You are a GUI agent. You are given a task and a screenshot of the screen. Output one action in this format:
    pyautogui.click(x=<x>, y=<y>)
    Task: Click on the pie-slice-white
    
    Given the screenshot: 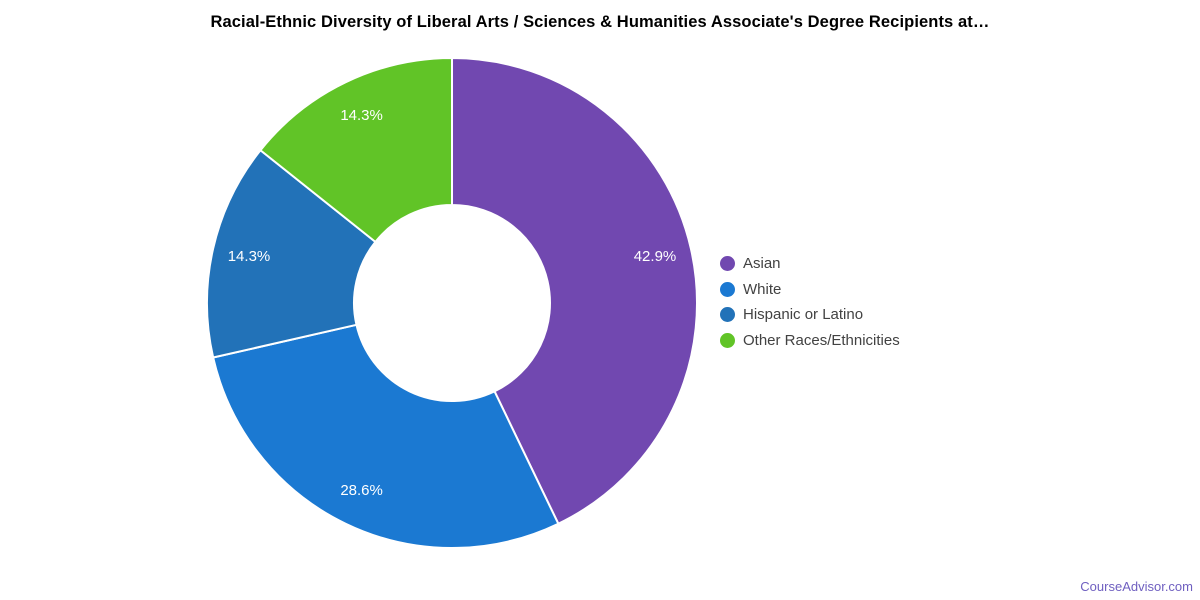 What is the action you would take?
    pyautogui.click(x=386, y=436)
    